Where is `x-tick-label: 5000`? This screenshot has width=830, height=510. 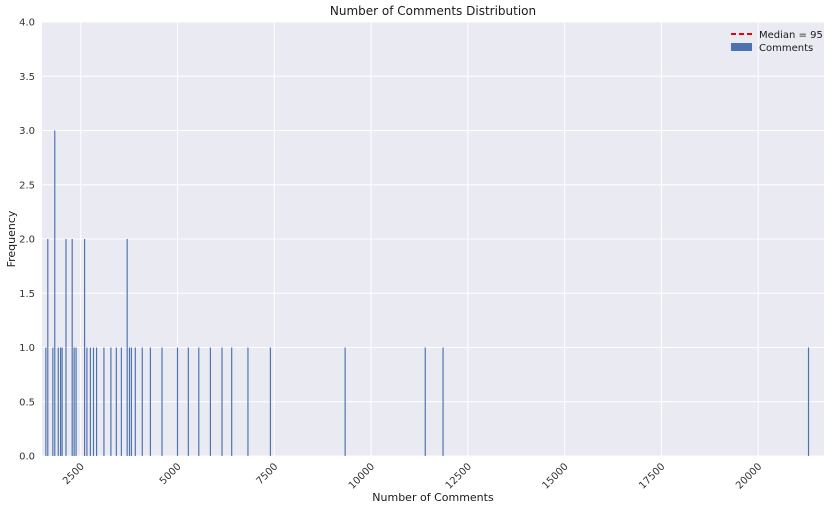 x-tick-label: 5000 is located at coordinates (171, 474).